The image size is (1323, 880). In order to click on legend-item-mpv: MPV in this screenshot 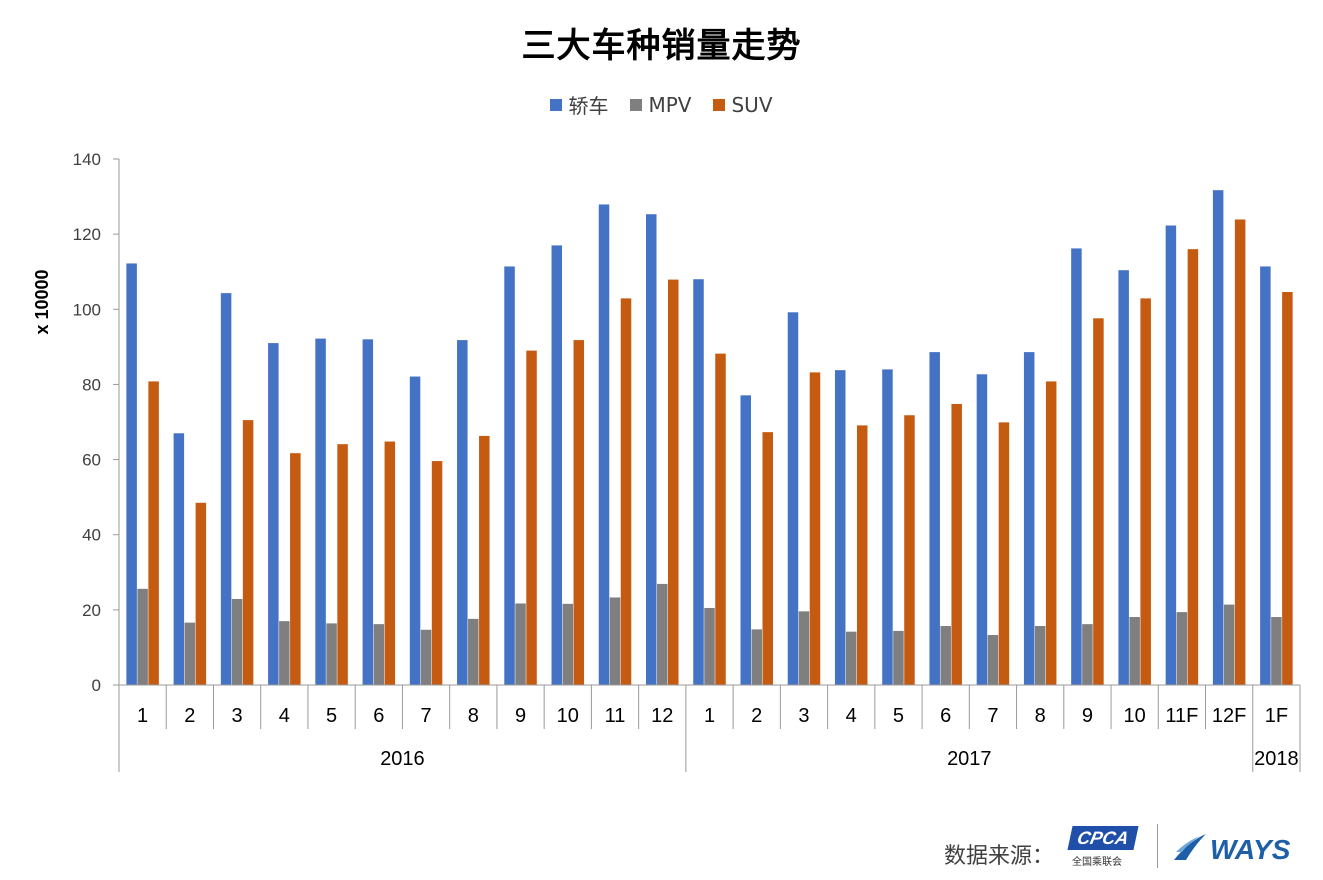, I will do `click(660, 104)`.